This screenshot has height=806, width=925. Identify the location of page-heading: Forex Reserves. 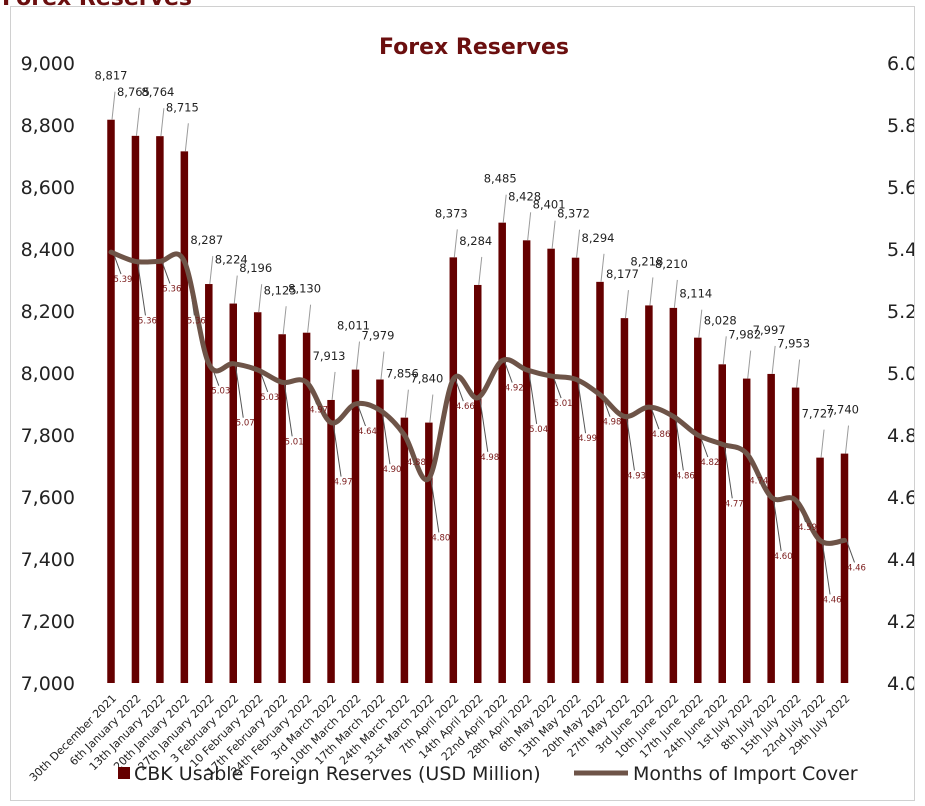
(97, 5).